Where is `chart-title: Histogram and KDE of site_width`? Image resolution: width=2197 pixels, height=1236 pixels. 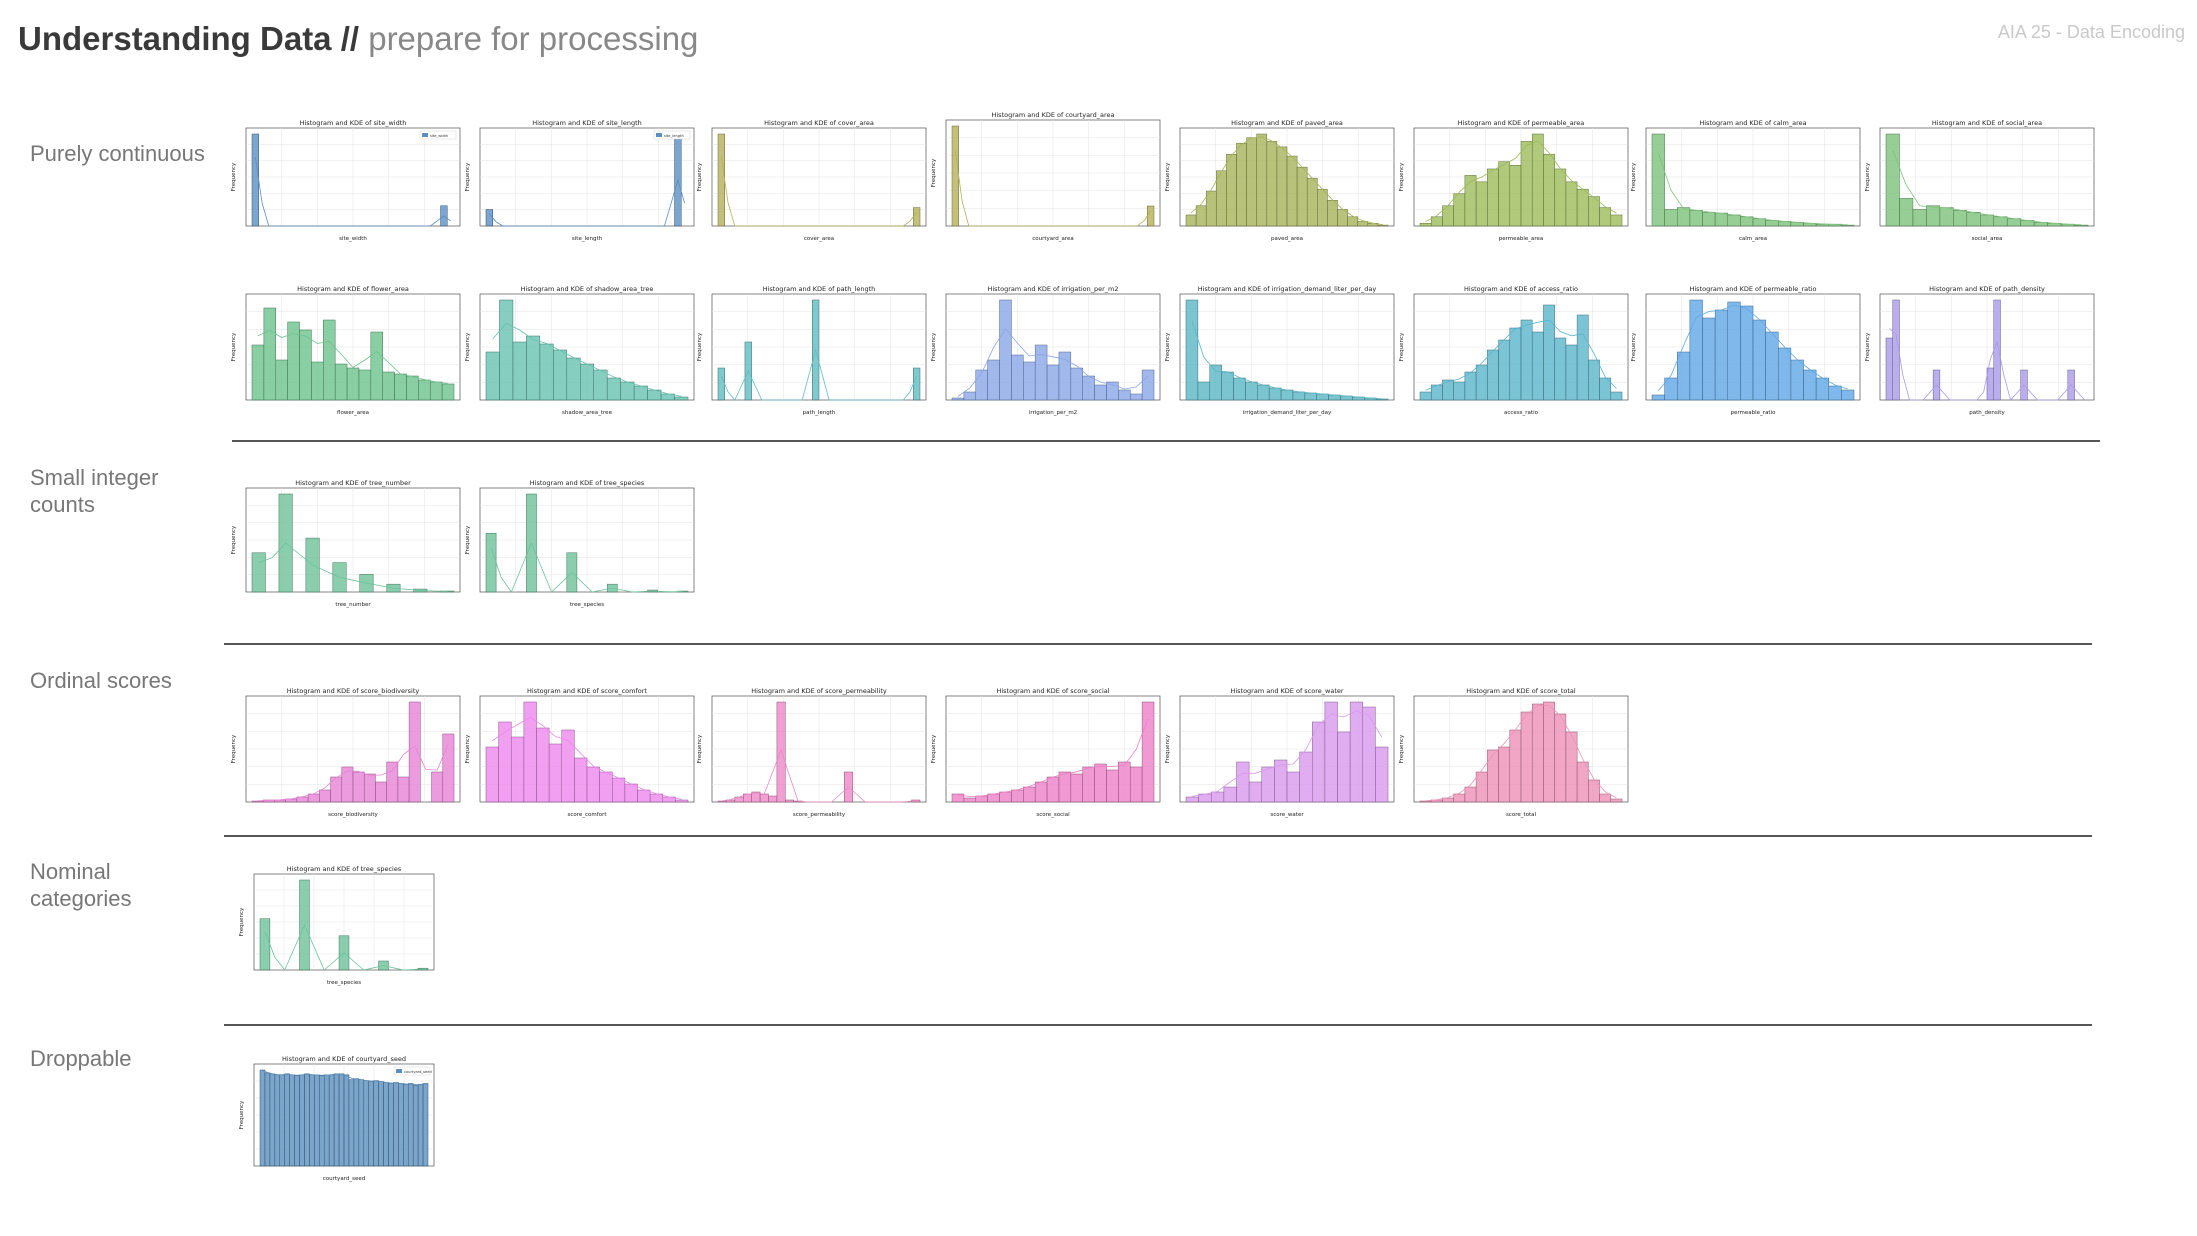 chart-title: Histogram and KDE of site_width is located at coordinates (353, 123).